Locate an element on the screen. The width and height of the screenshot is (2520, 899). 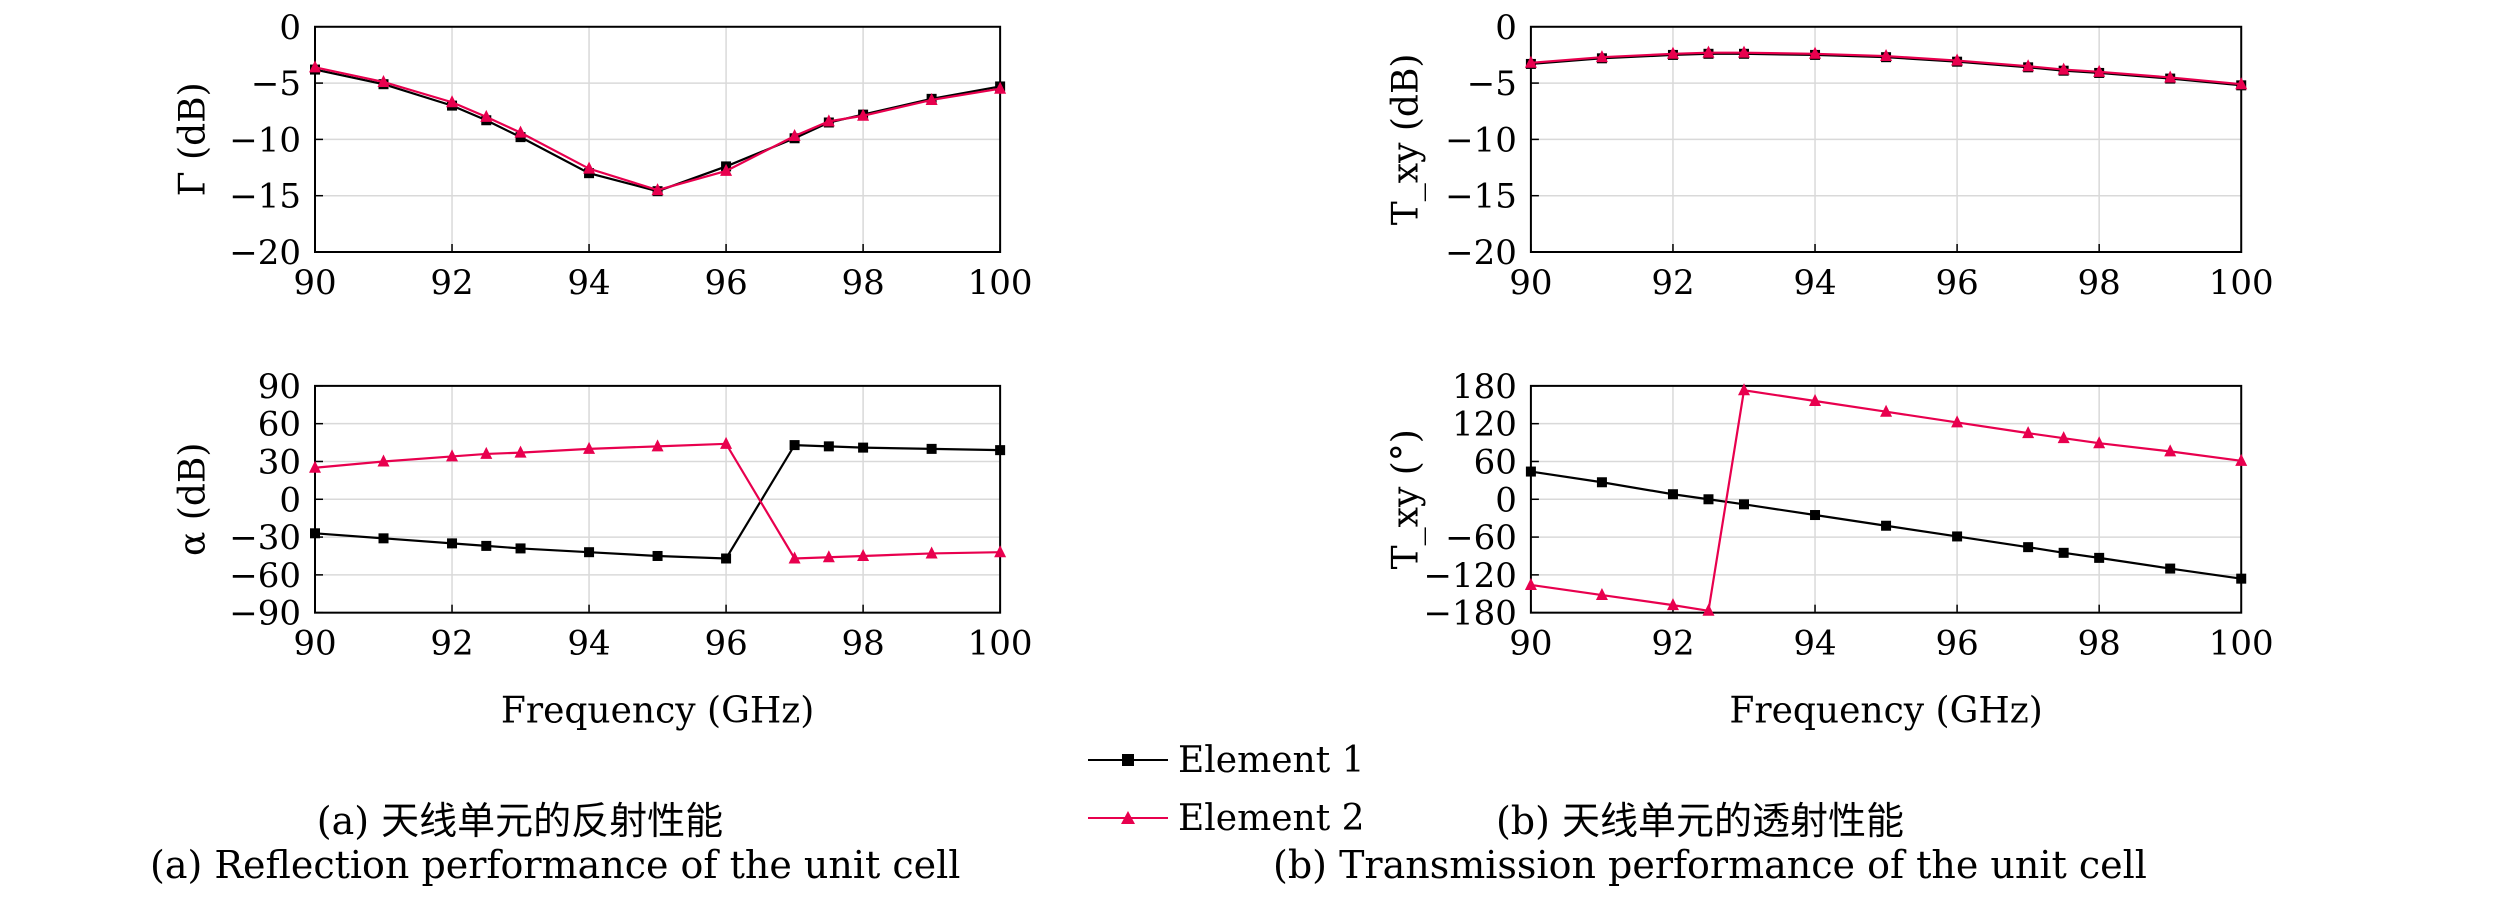
legend-item-element-1: Element 1 is located at coordinates (1248, 760).